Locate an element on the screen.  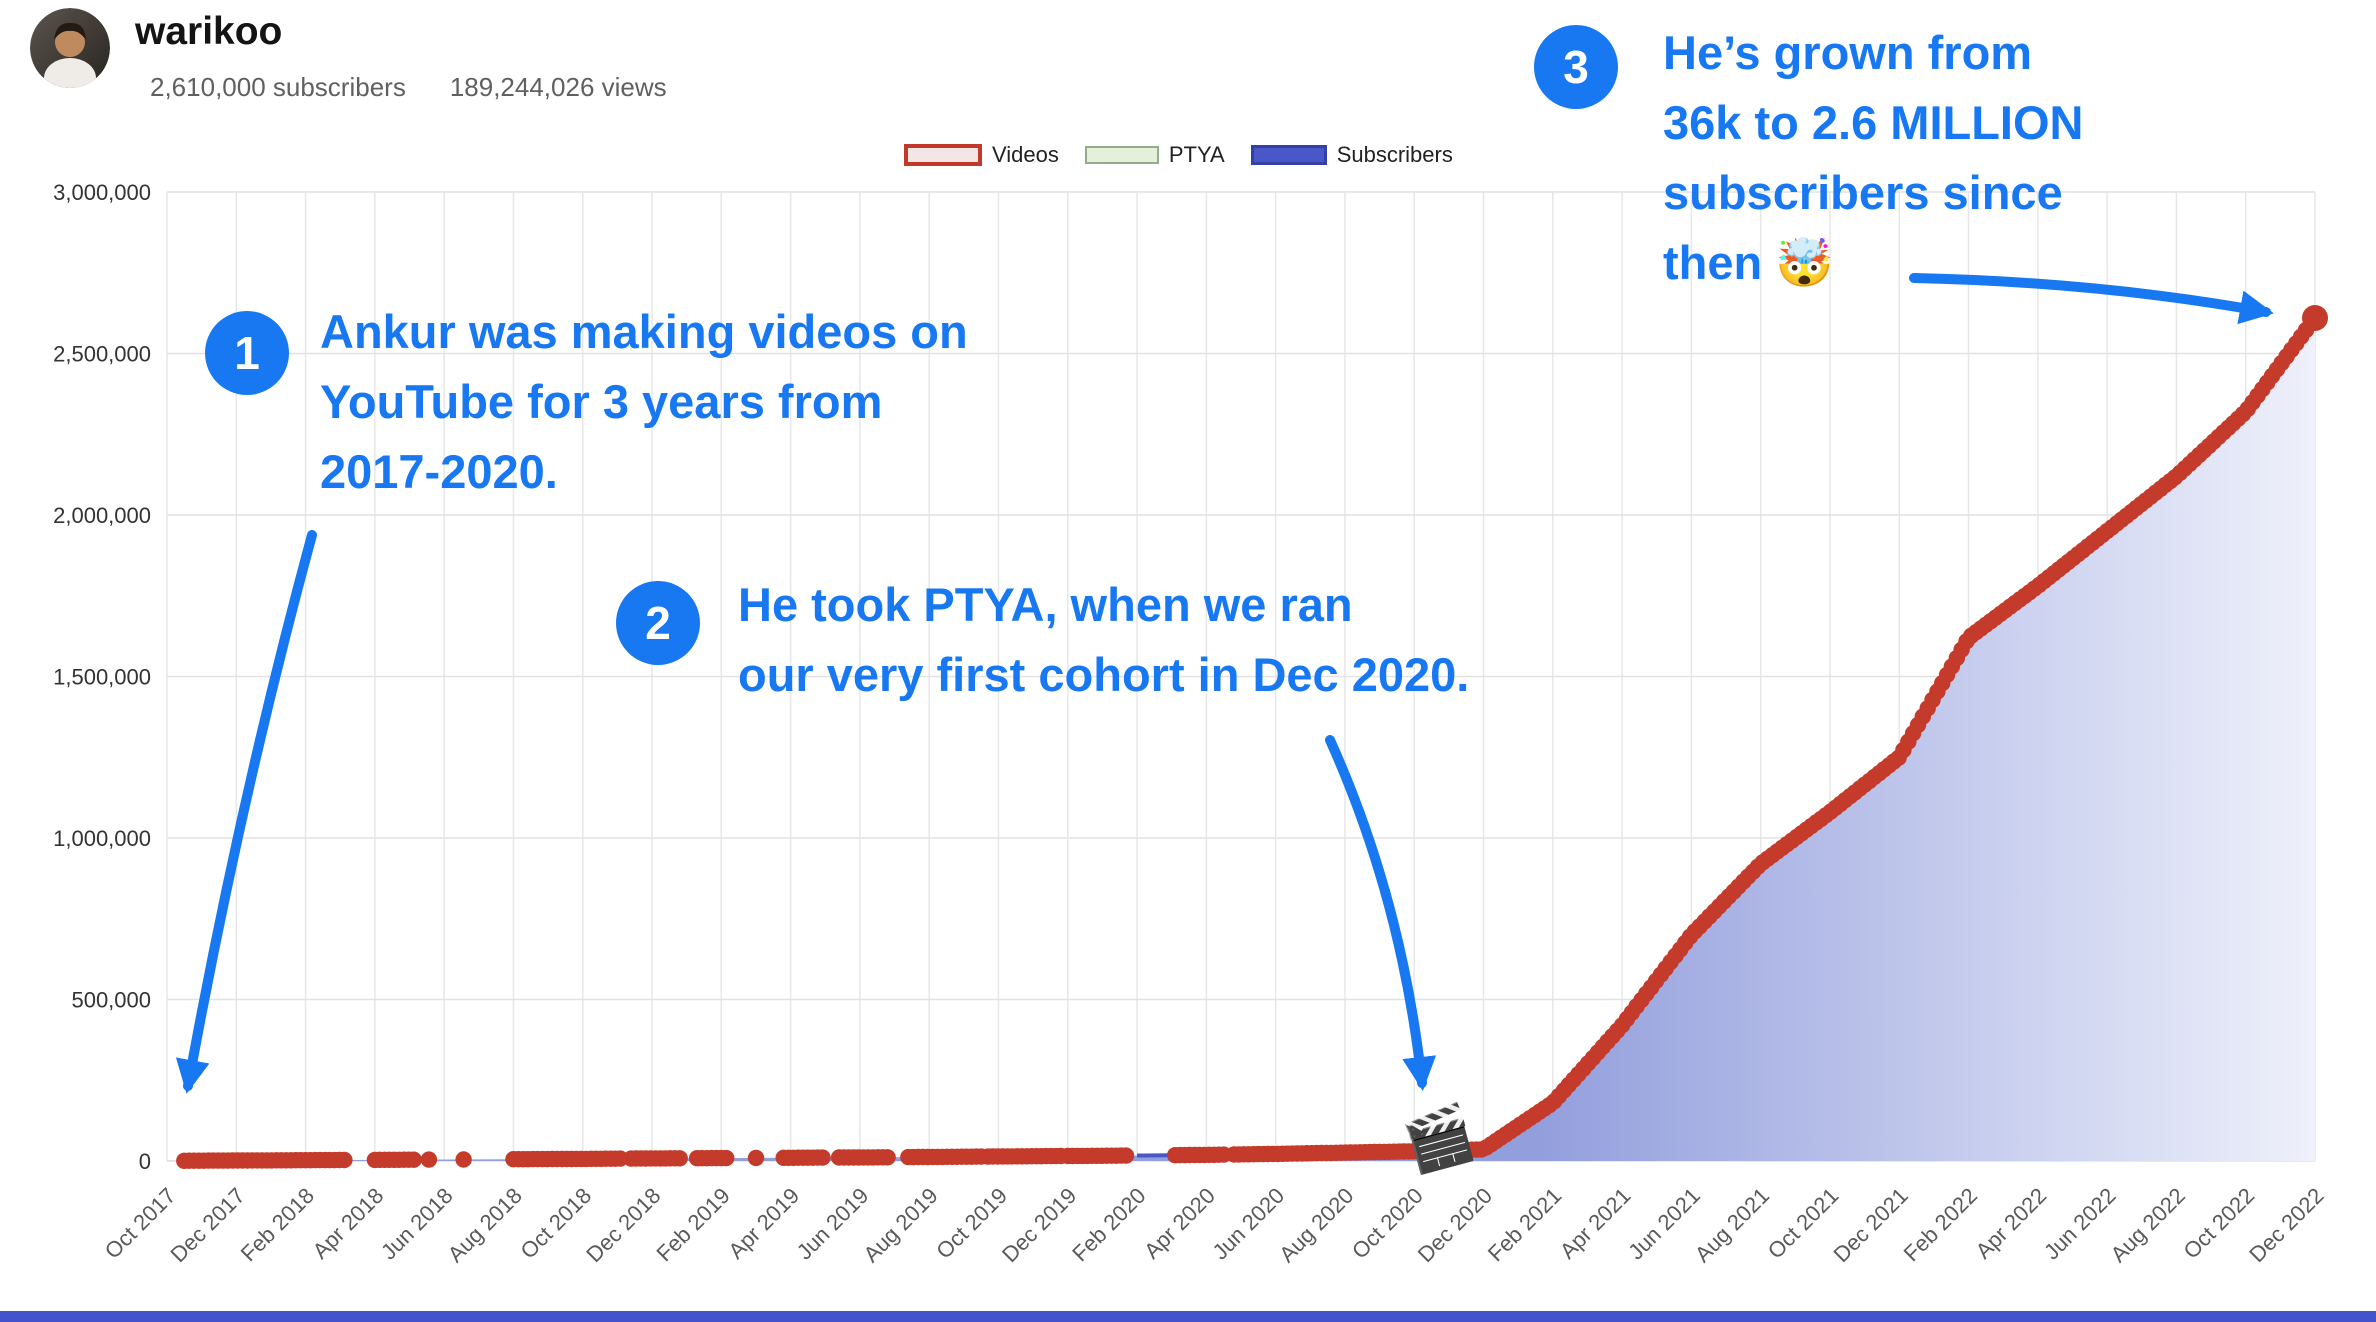
y-tick-label: 1,500,000 is located at coordinates (102, 677).